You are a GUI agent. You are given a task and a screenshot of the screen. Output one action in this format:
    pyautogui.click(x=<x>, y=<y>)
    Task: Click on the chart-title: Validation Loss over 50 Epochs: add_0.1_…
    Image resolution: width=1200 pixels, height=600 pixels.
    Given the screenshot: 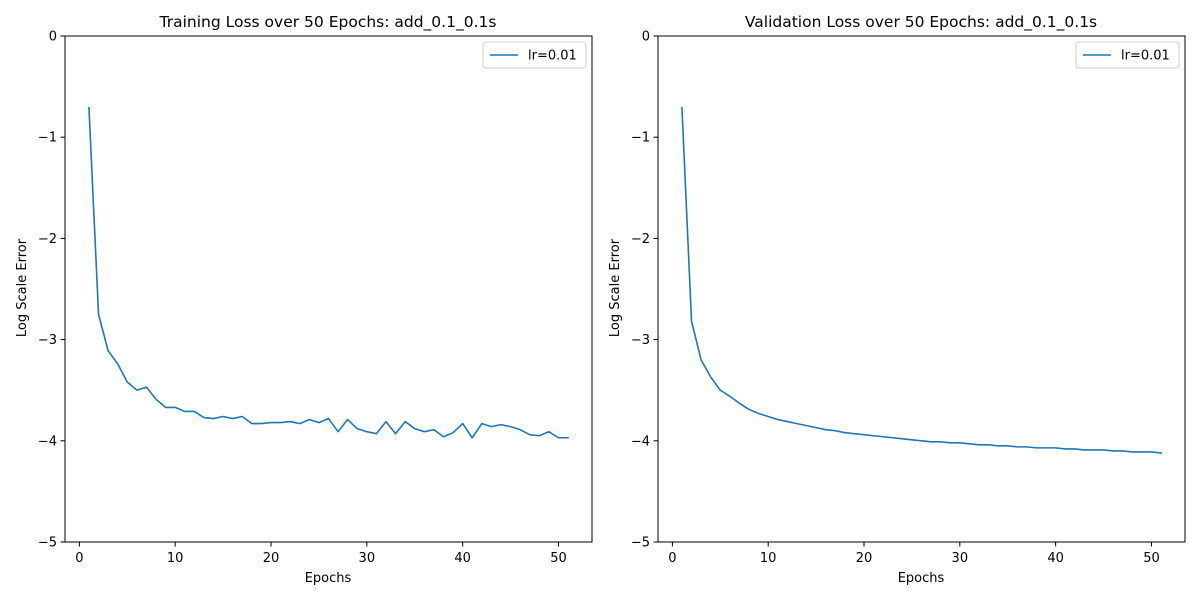 What is the action you would take?
    pyautogui.click(x=921, y=22)
    